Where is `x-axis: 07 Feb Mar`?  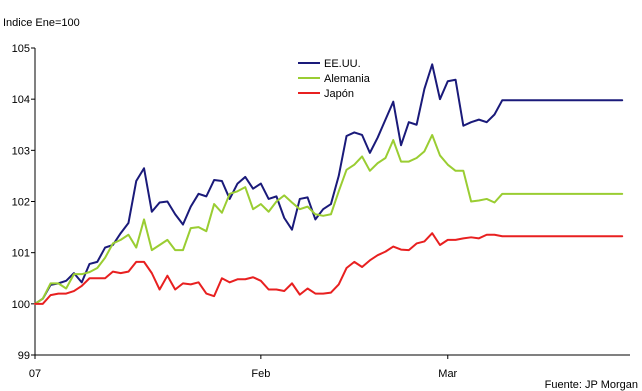
x-axis: 07 Feb Mar is located at coordinates (329, 367).